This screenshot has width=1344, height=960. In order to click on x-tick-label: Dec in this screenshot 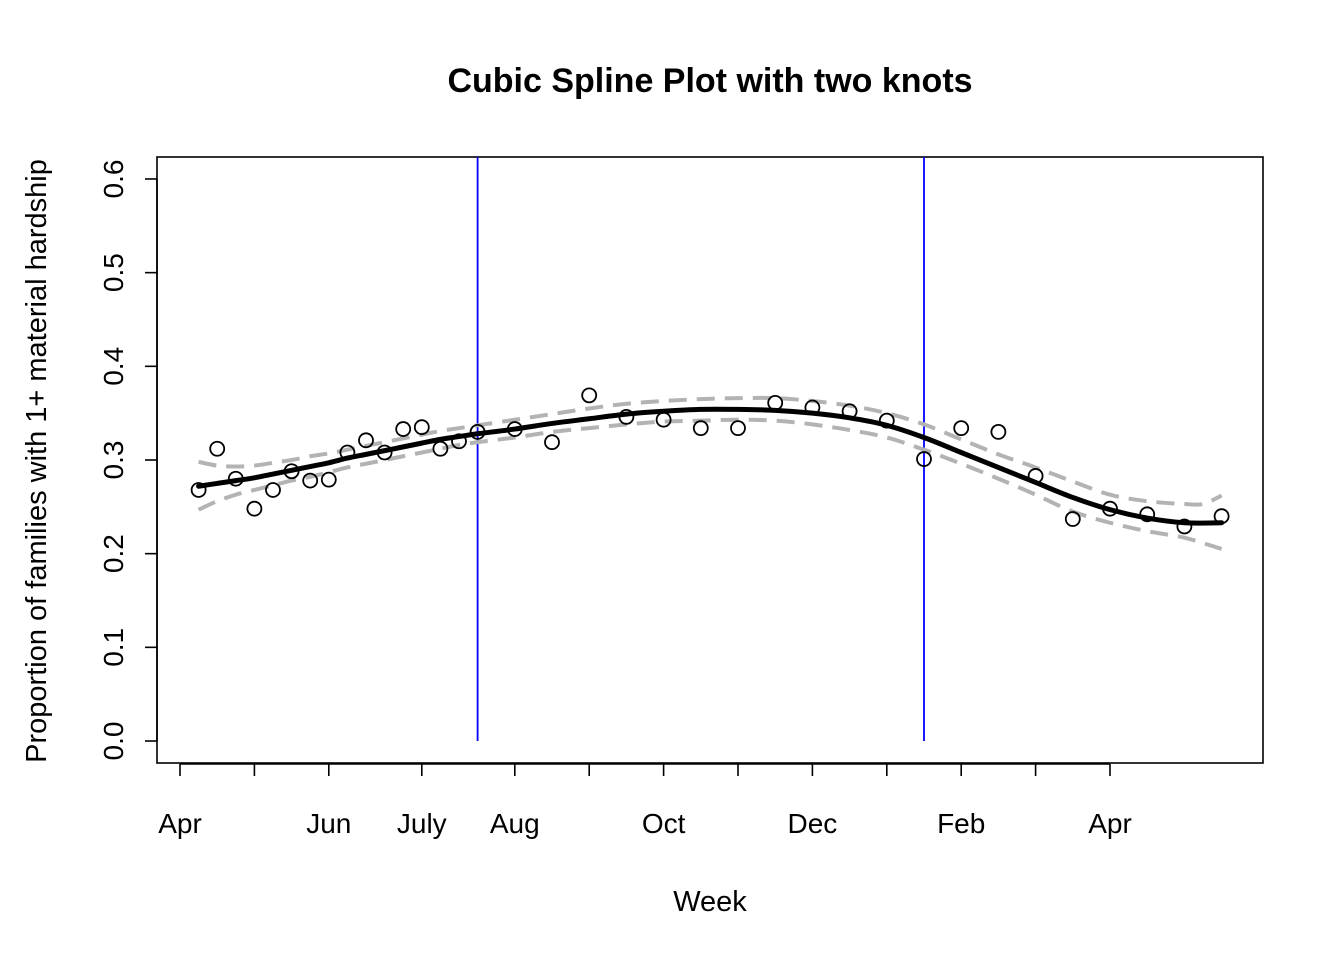, I will do `click(813, 823)`.